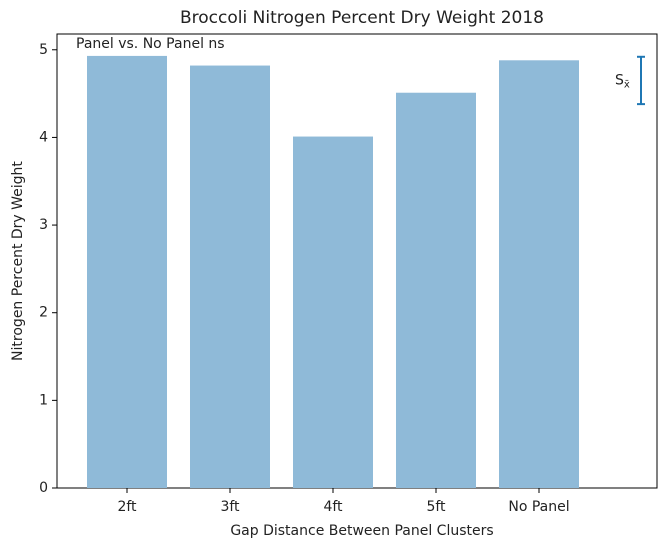  Describe the element at coordinates (436, 507) in the screenshot. I see `x-tick-label: 5ft` at that location.